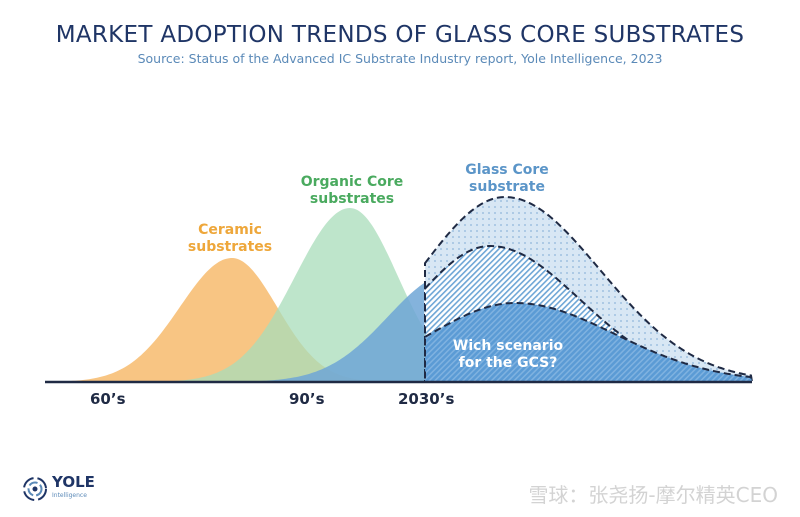  I want to click on yole-logo: YOLE Intelligence, so click(58, 489).